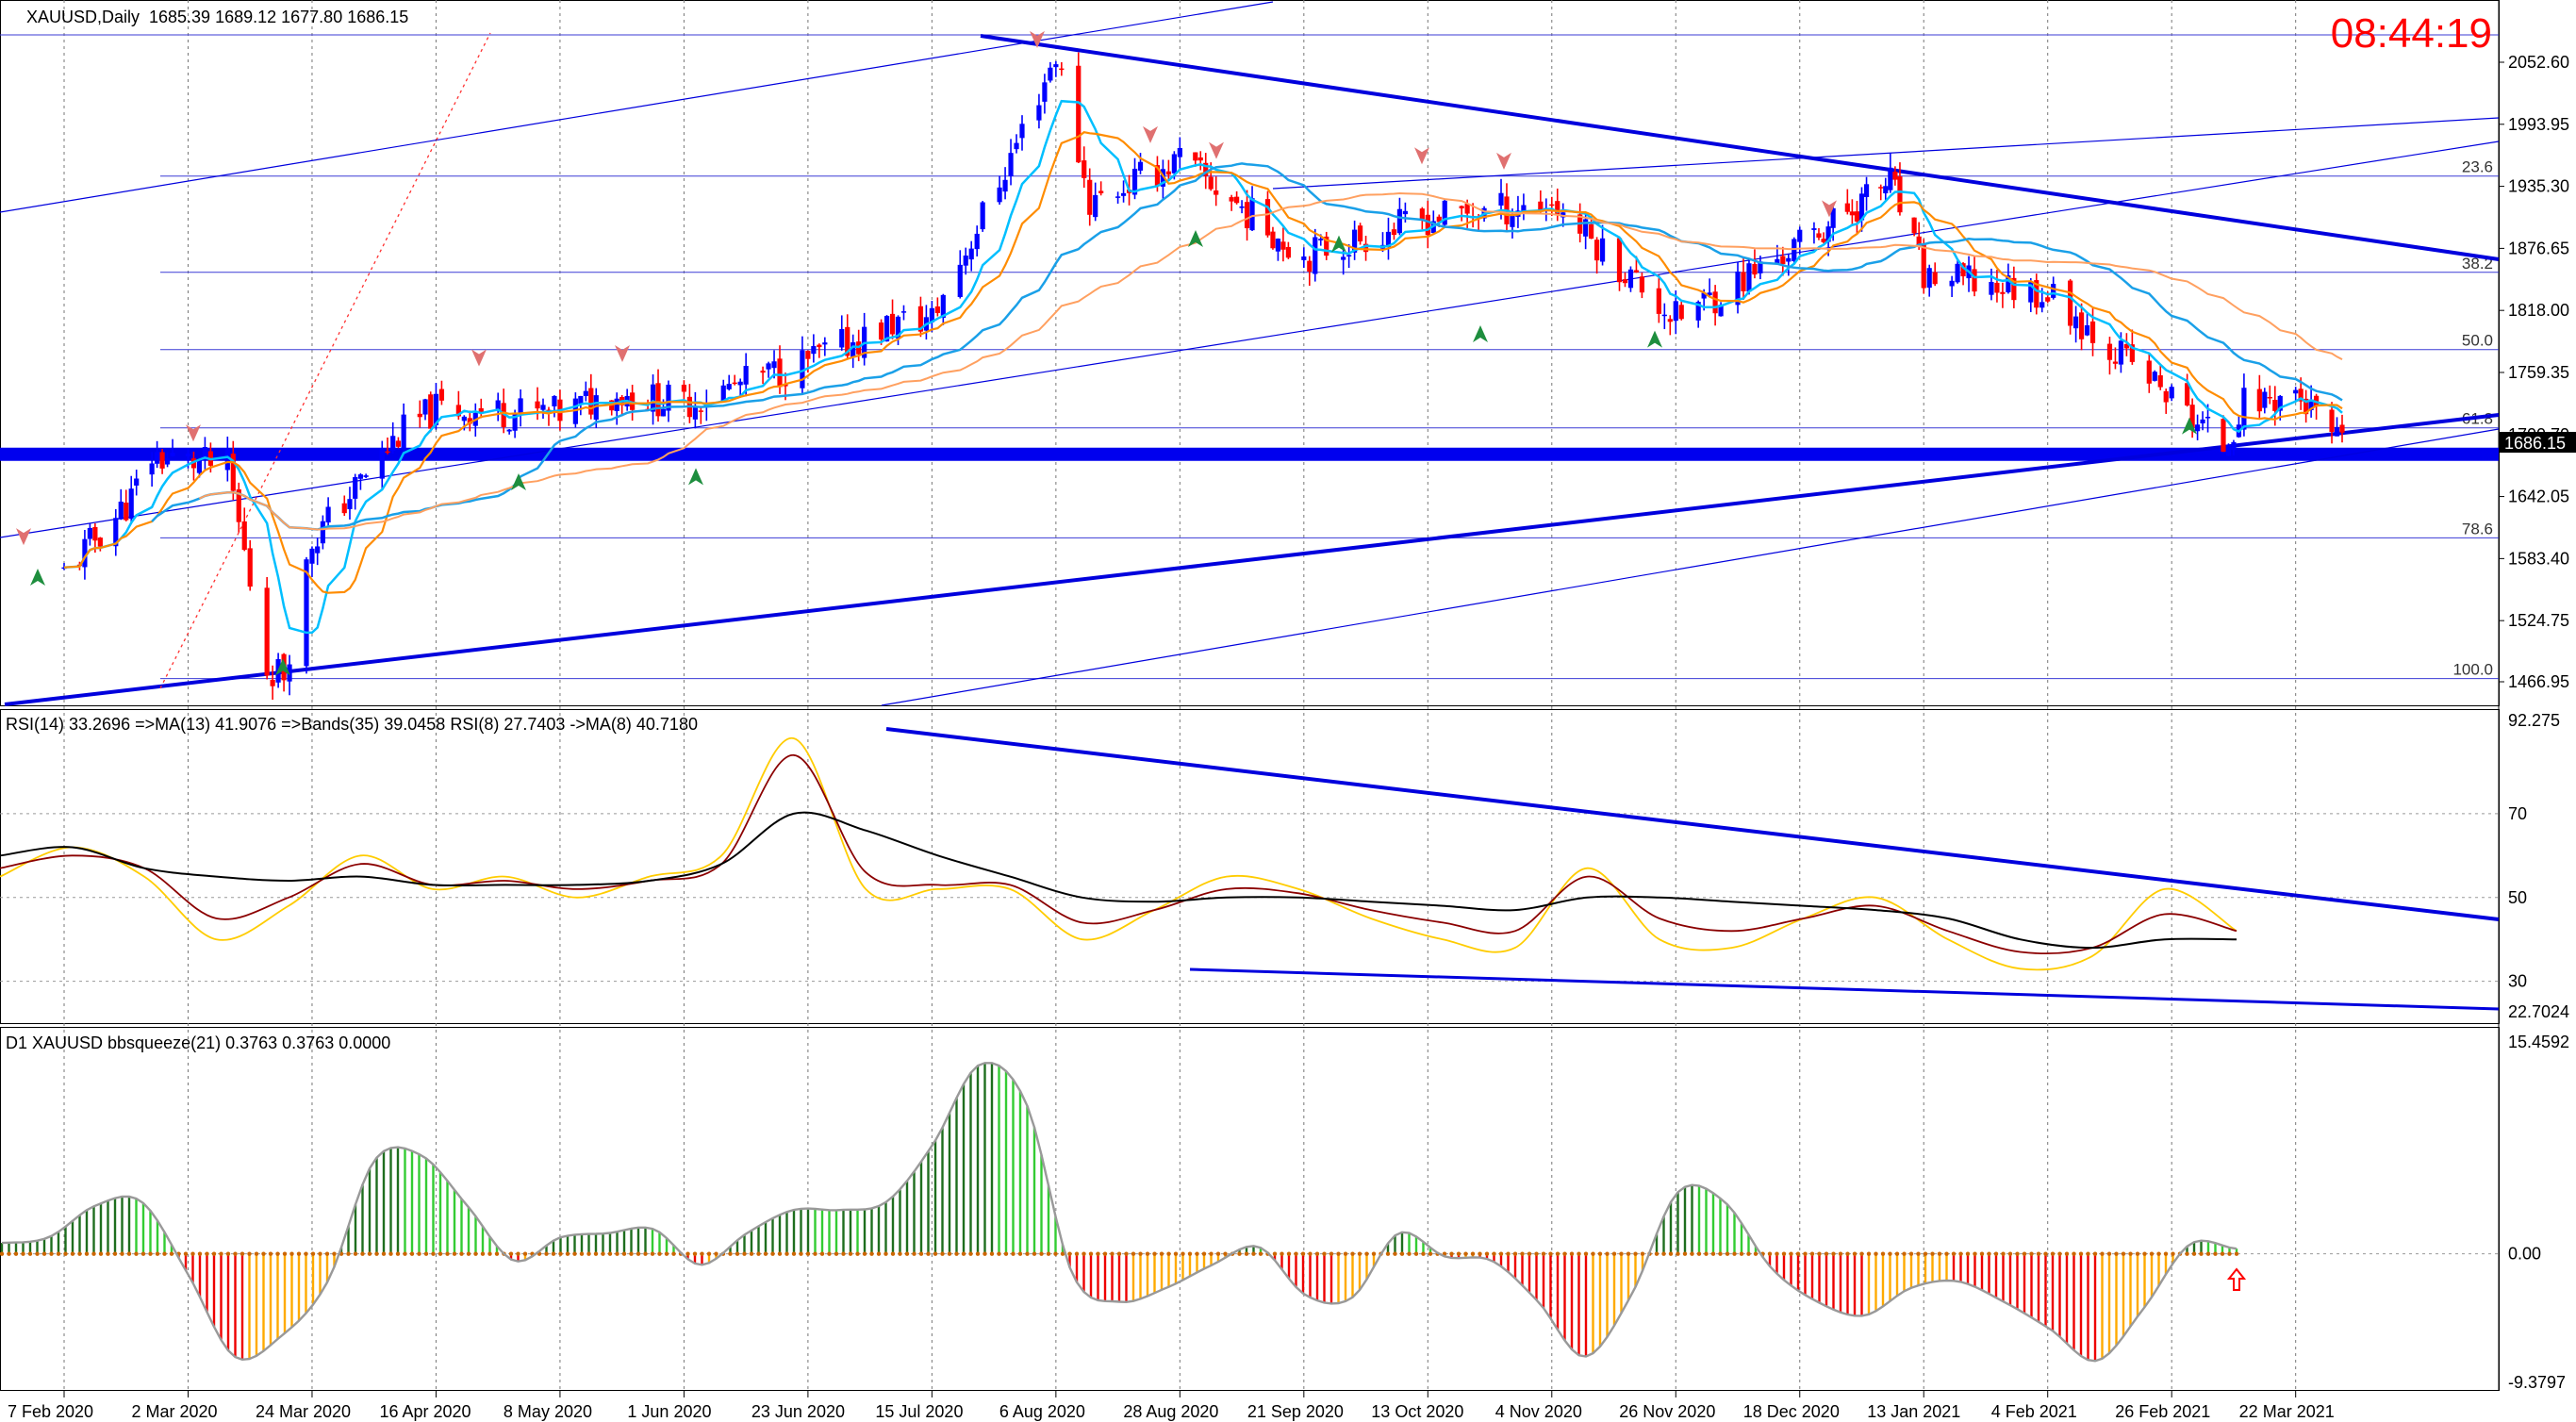 The image size is (2576, 1422). I want to click on price-label: 2052.60, so click(2538, 62).